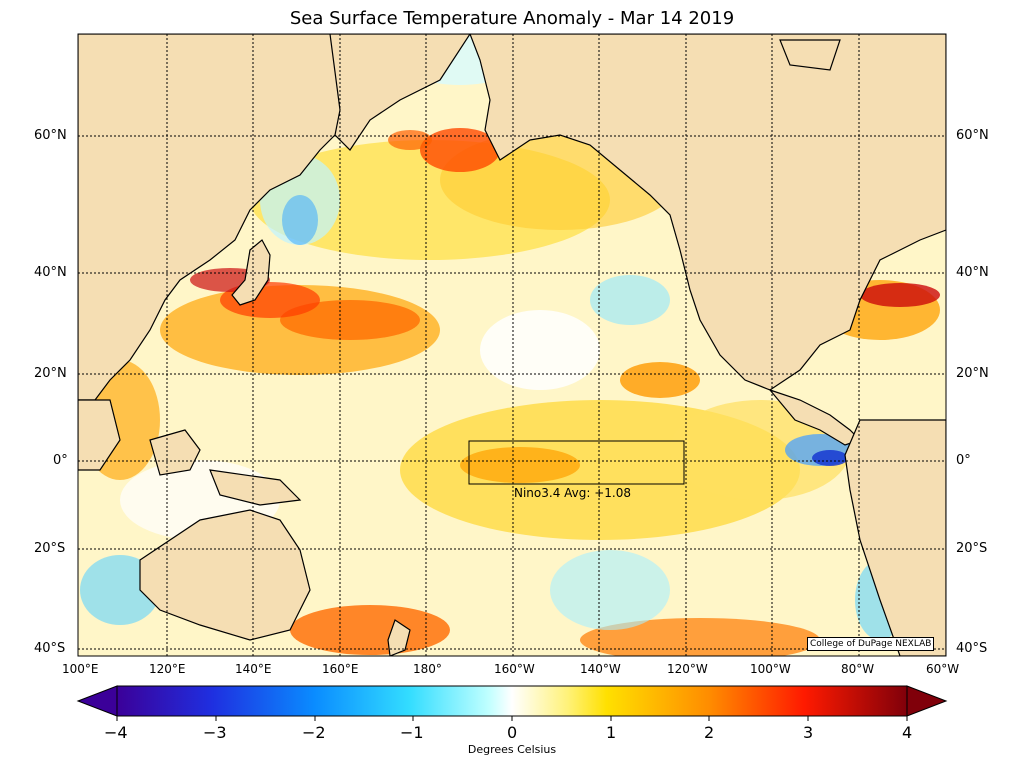 The width and height of the screenshot is (1024, 768). I want to click on lat-label-left: 60°N, so click(50, 135).